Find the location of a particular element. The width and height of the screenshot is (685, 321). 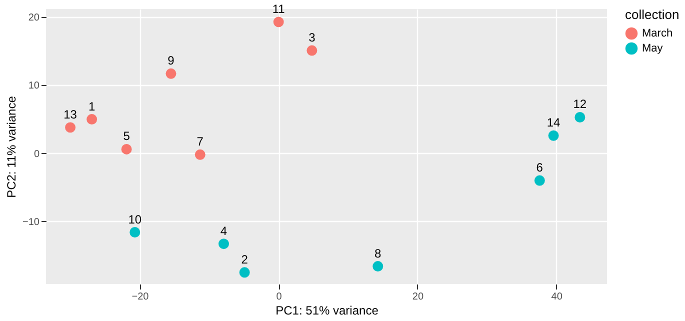

legend-label: March is located at coordinates (657, 34).